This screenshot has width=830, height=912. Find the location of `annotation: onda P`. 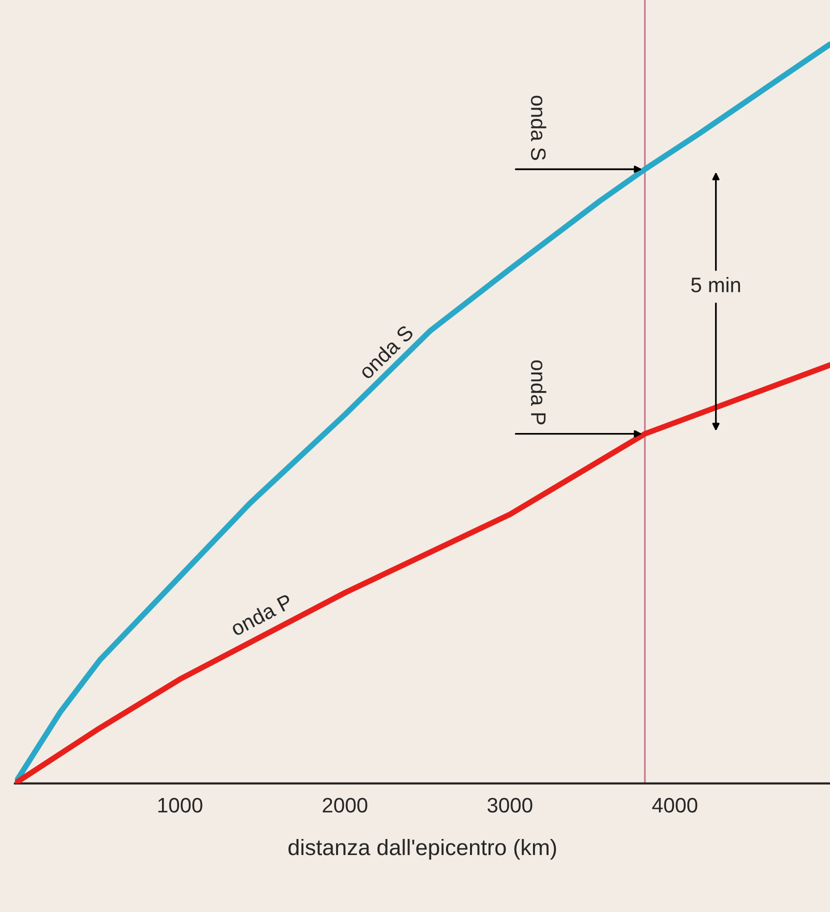

annotation: onda P is located at coordinates (538, 392).